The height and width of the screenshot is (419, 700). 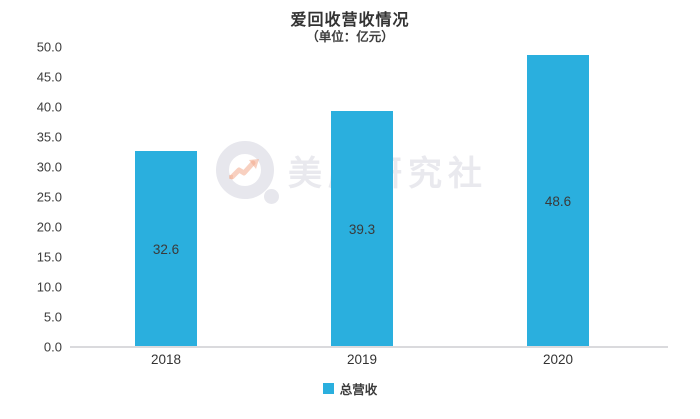 I want to click on bar-2019: 39.3, so click(x=362, y=229).